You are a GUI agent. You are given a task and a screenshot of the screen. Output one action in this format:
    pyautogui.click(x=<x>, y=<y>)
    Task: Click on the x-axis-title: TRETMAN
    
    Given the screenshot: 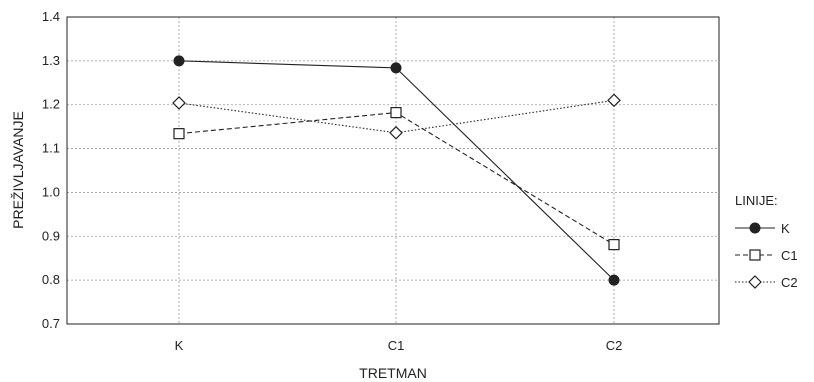 What is the action you would take?
    pyautogui.click(x=393, y=373)
    